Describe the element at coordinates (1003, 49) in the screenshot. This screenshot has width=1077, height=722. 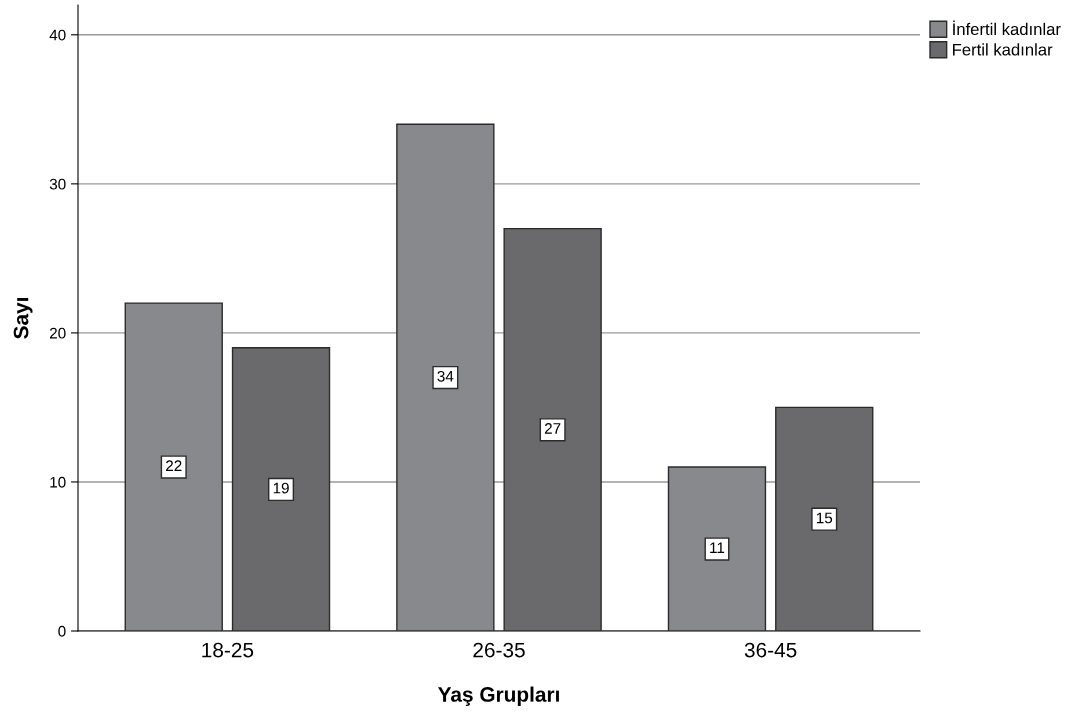
I see `legend-label: Fertil kadınlar` at that location.